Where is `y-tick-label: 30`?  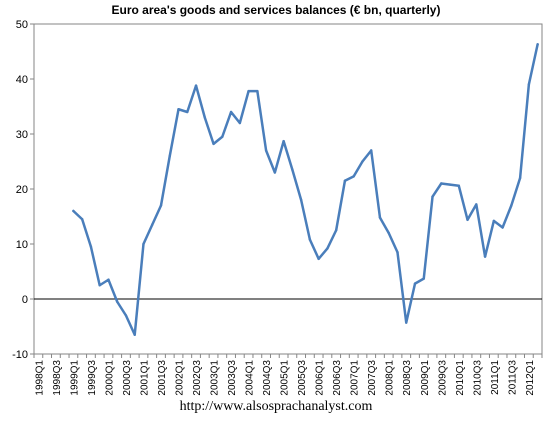 y-tick-label: 30 is located at coordinates (22, 135).